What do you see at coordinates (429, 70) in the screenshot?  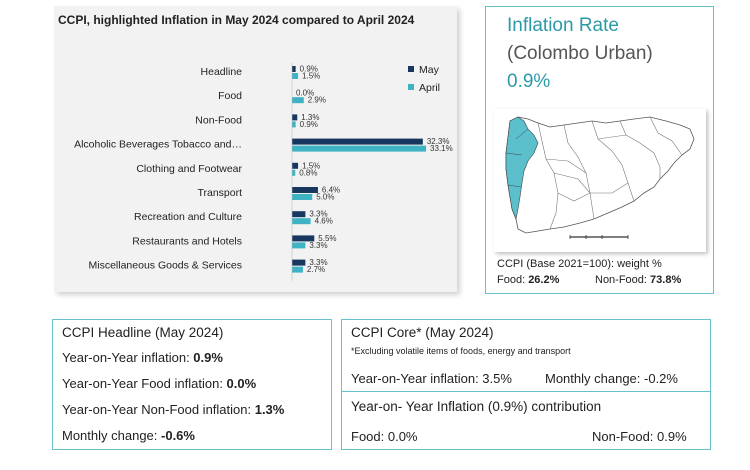 I see `legend-label-may: May` at bounding box center [429, 70].